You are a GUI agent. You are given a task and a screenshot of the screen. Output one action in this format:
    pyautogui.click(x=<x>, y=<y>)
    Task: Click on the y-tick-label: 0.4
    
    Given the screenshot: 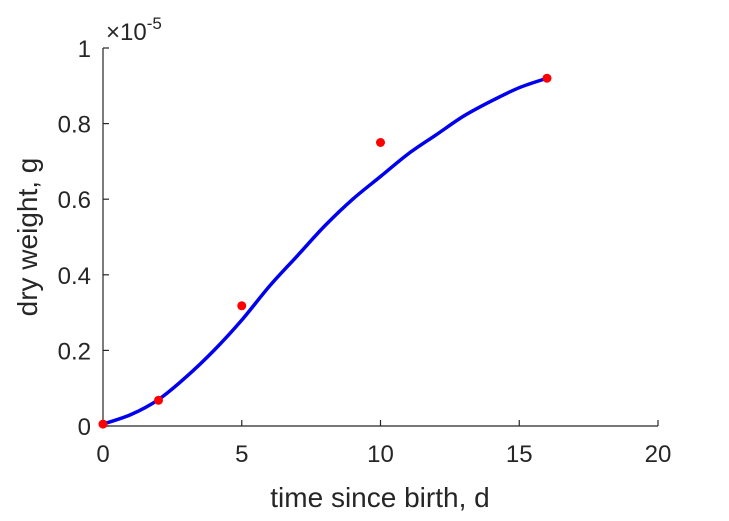 What is the action you would take?
    pyautogui.click(x=74, y=276)
    